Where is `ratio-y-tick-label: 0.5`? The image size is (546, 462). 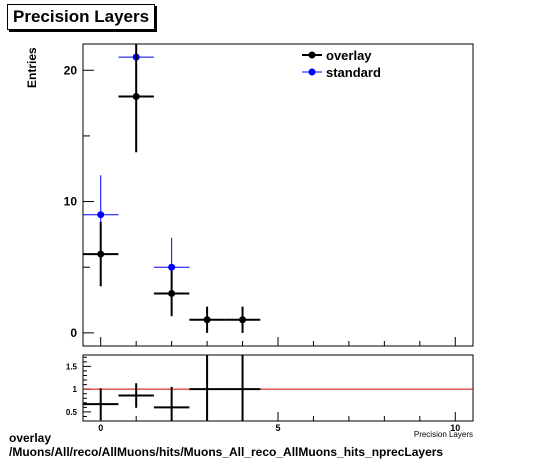
ratio-y-tick-label: 0.5 is located at coordinates (72, 412).